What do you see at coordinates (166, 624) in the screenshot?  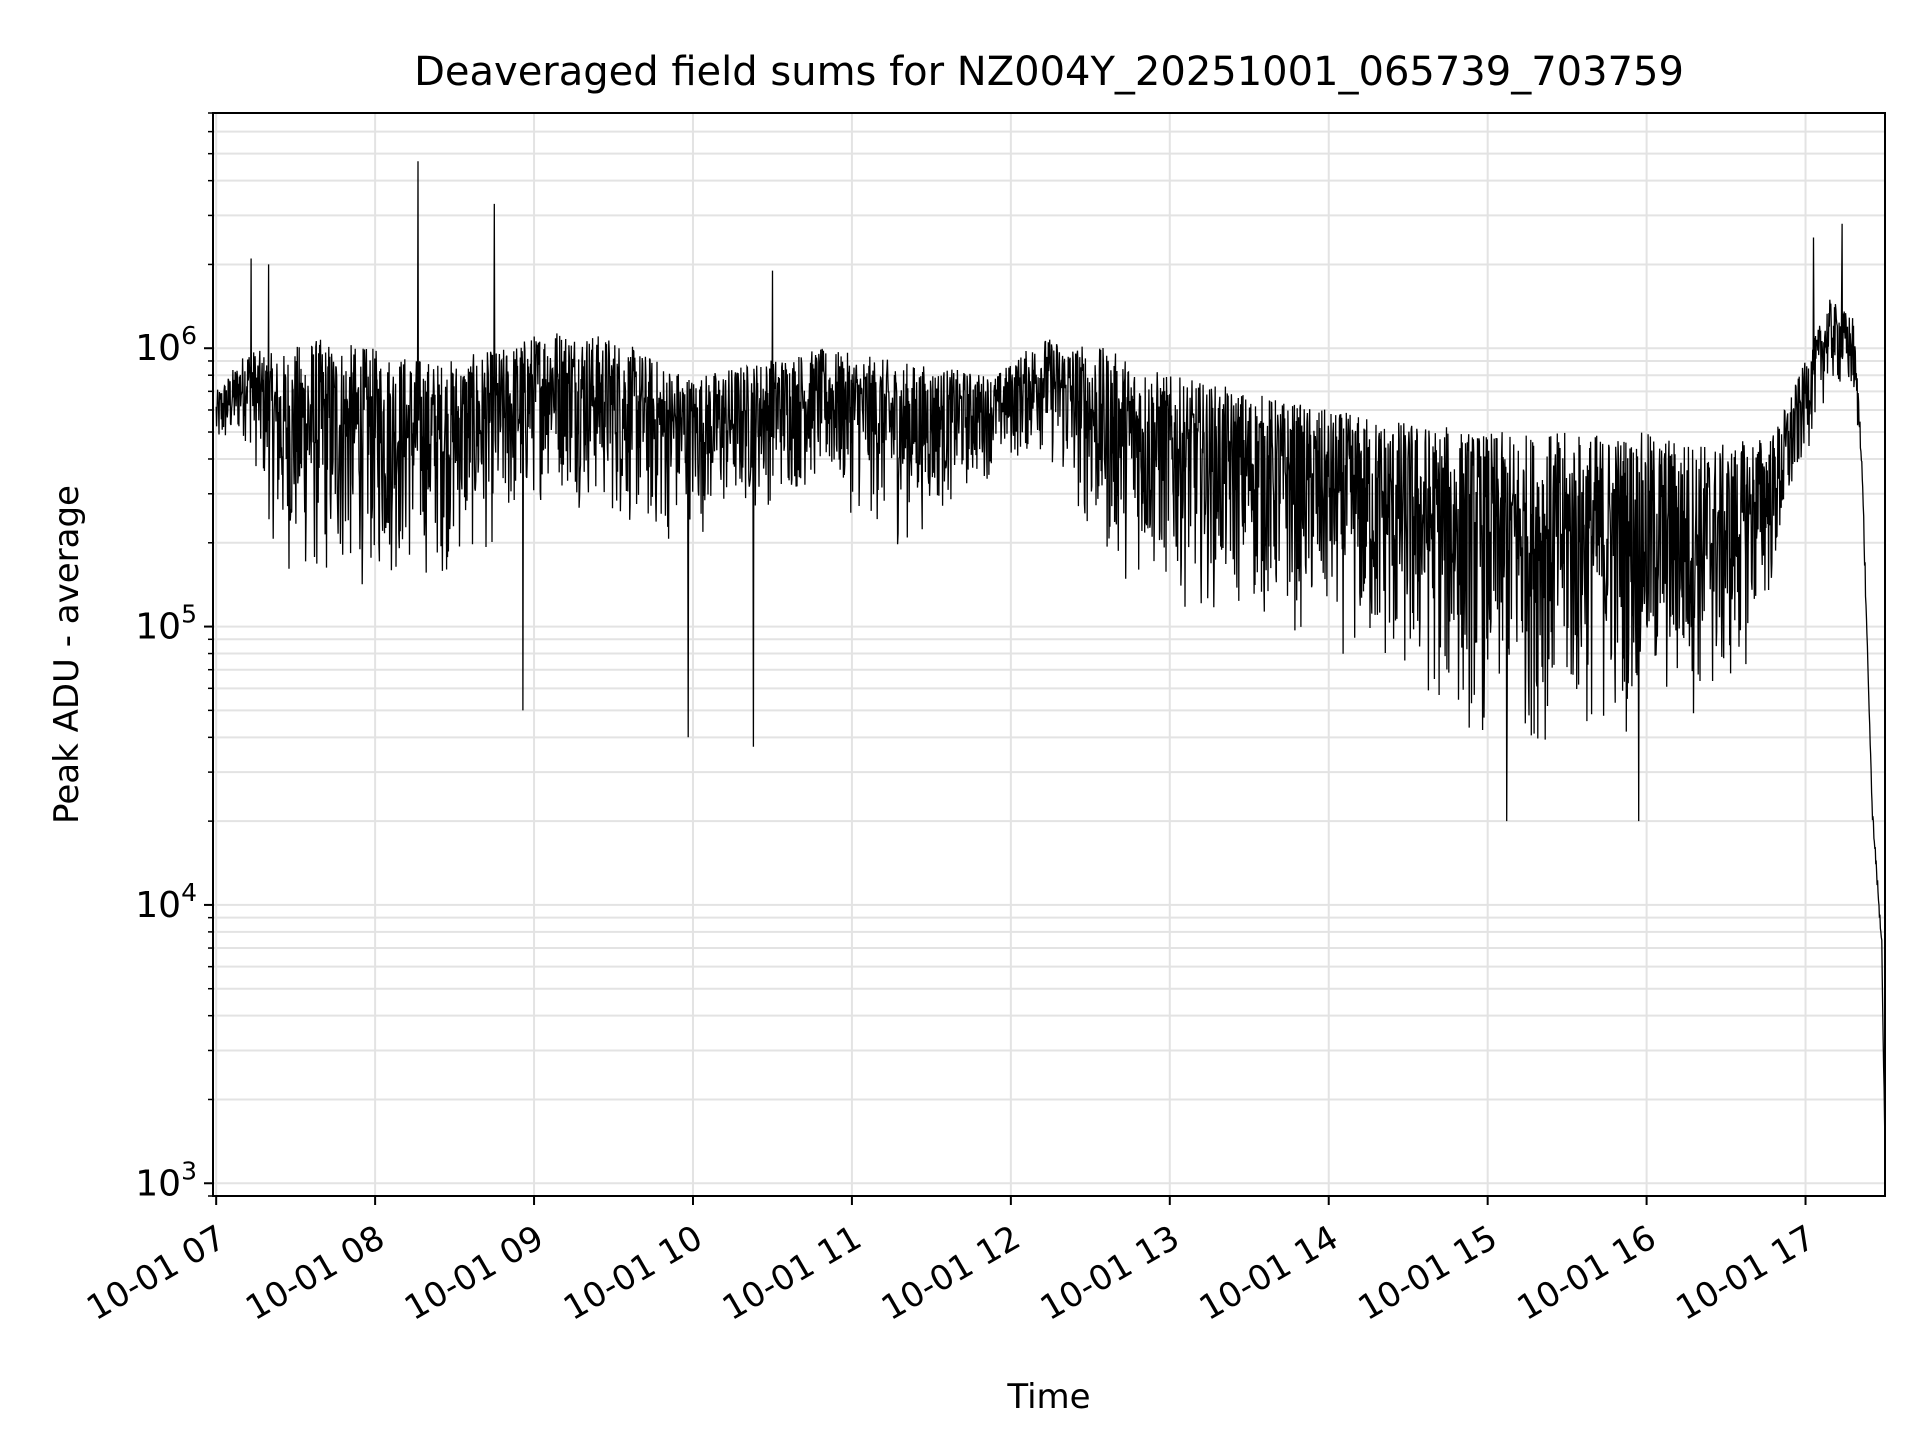 I see `y-tick-label: 10⁵` at bounding box center [166, 624].